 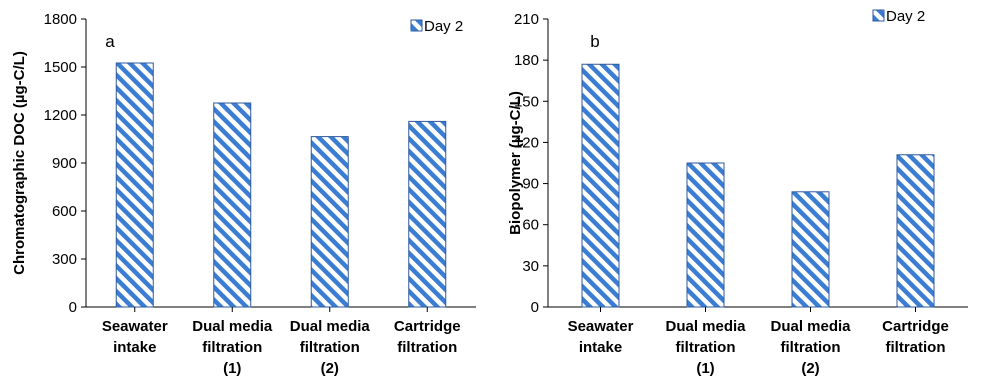 What do you see at coordinates (110, 41) in the screenshot?
I see `panel-label: a` at bounding box center [110, 41].